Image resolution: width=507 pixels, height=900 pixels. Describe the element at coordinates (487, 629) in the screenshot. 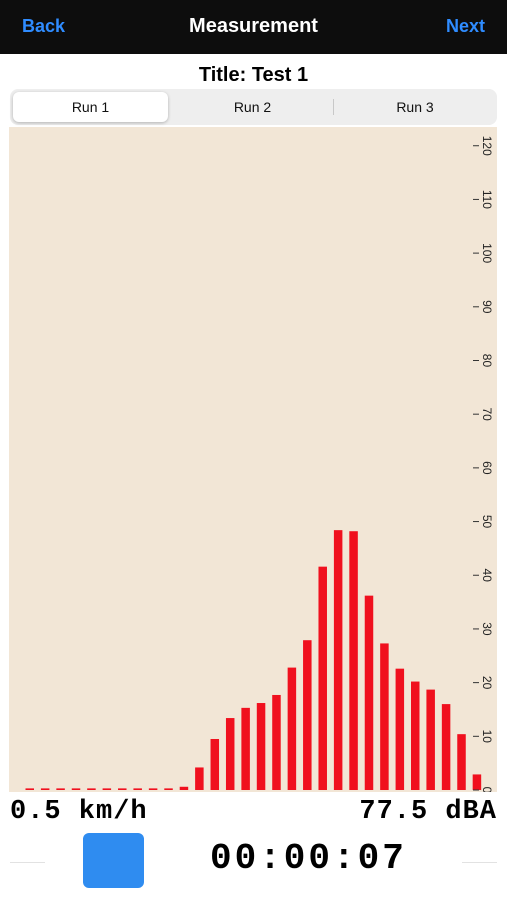

I see `y-tick-label: 30` at that location.